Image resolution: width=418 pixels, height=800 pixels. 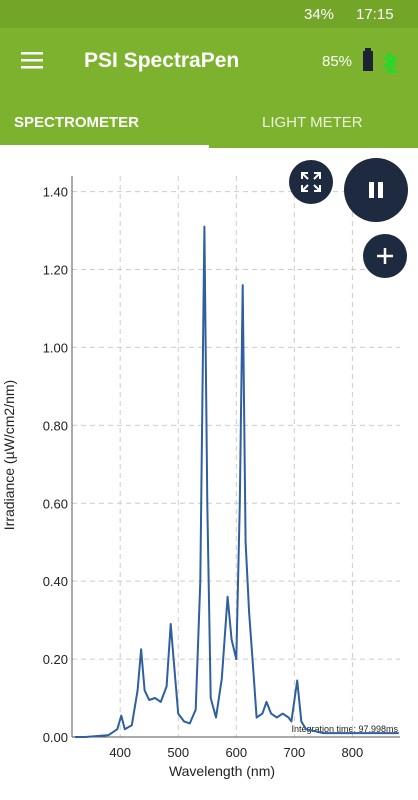 I want to click on y-tick-label: 0.80, so click(x=55, y=425).